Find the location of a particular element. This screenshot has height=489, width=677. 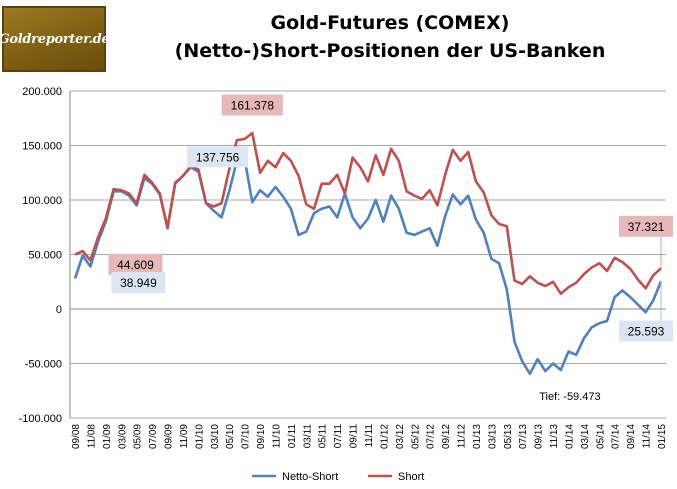

y-tick-label: 200.000 is located at coordinates (42, 92).